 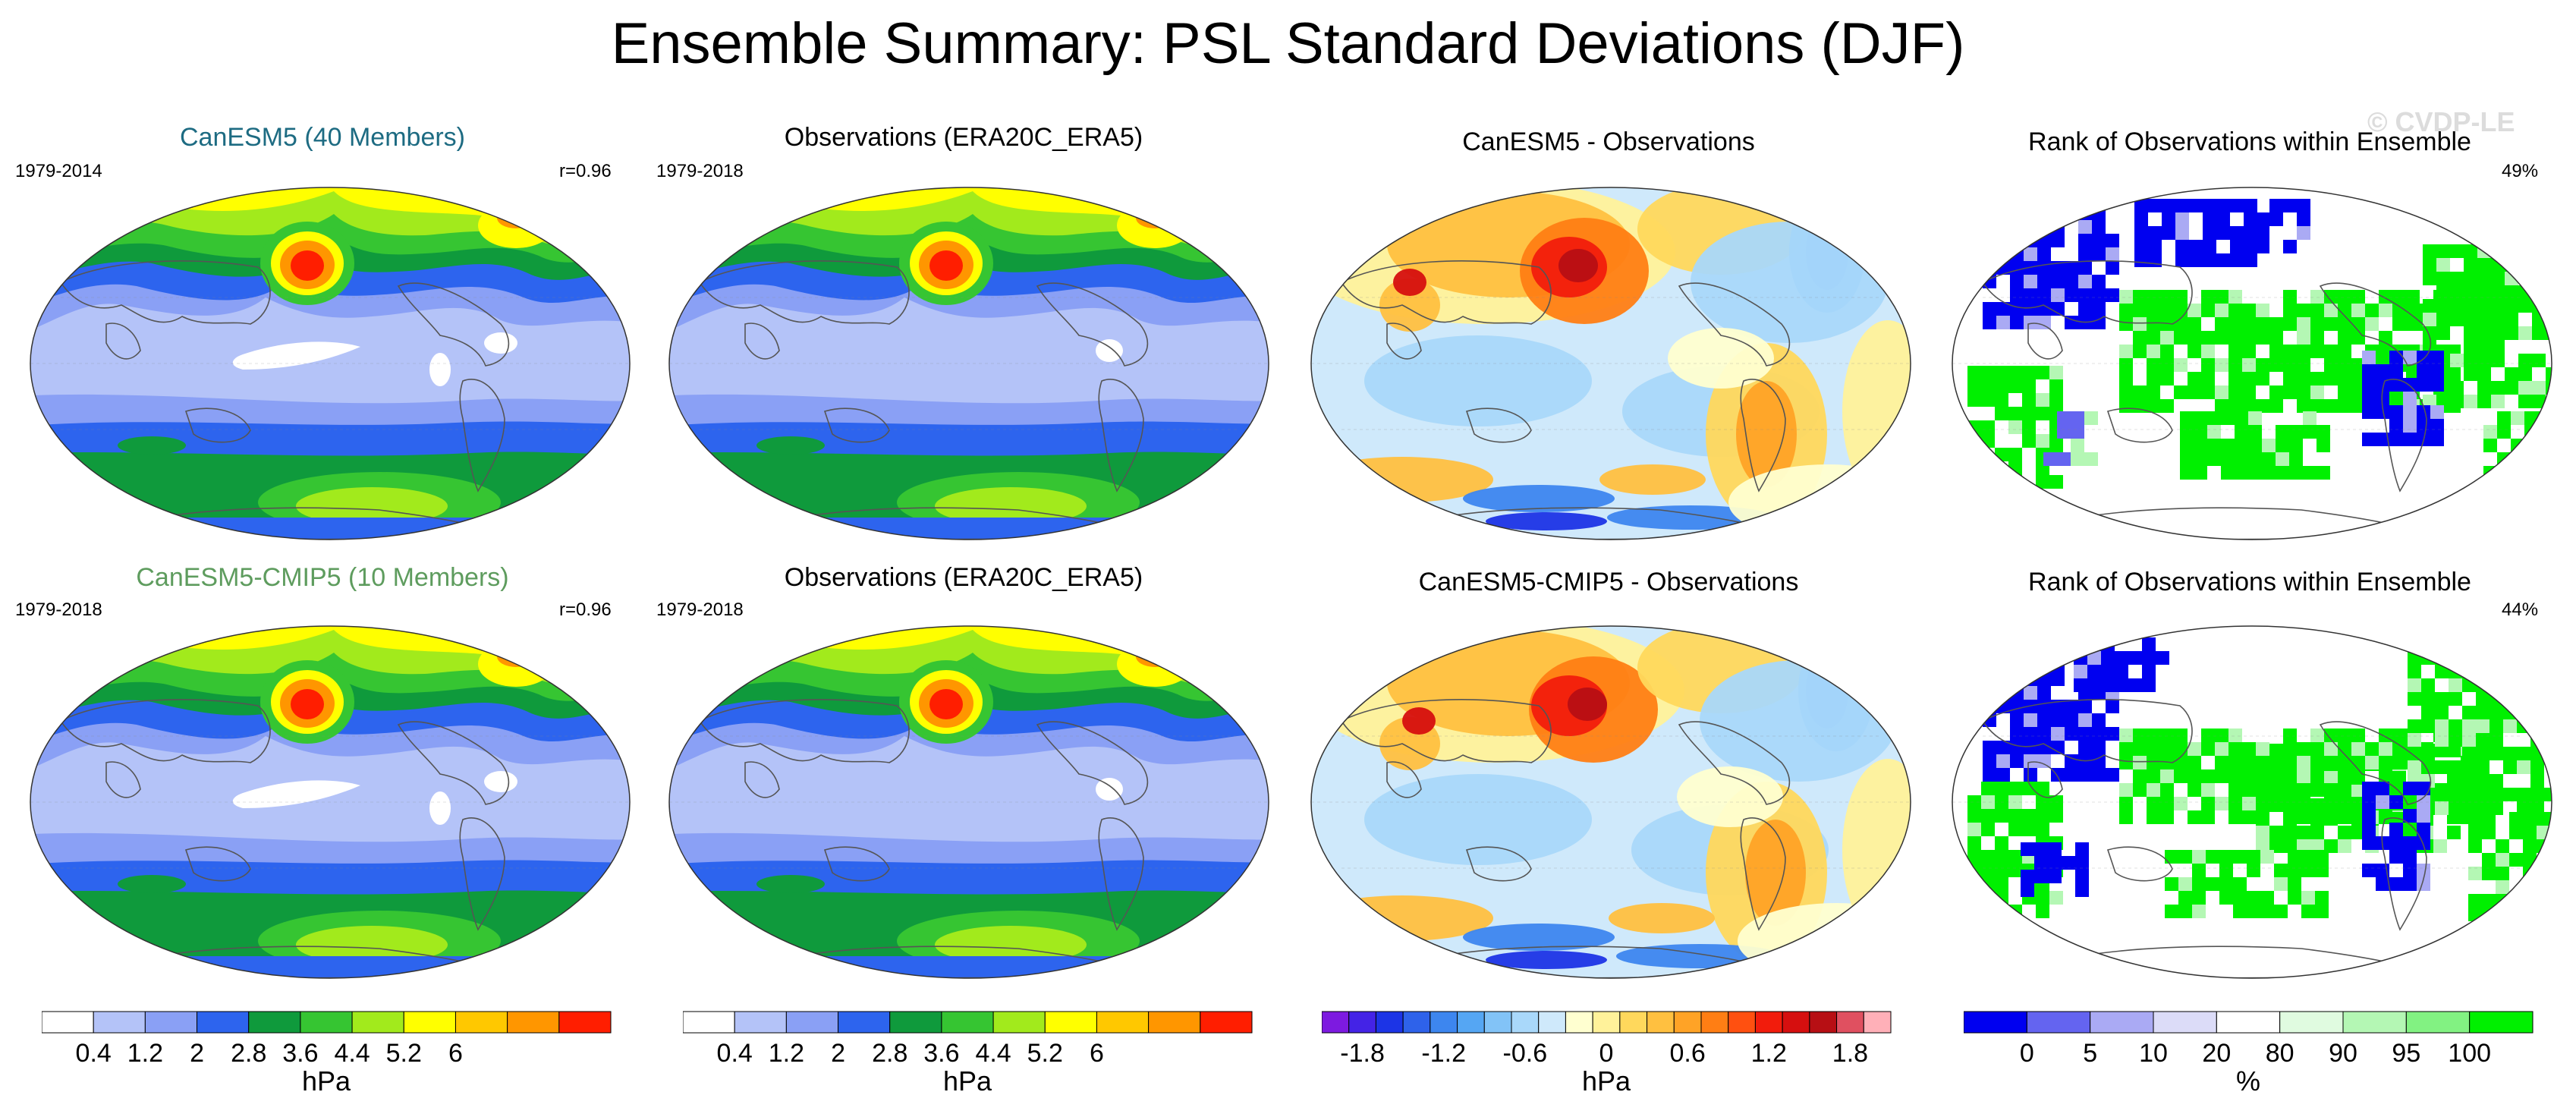 I want to click on colorbar-tick-label: 2, so click(x=838, y=1053).